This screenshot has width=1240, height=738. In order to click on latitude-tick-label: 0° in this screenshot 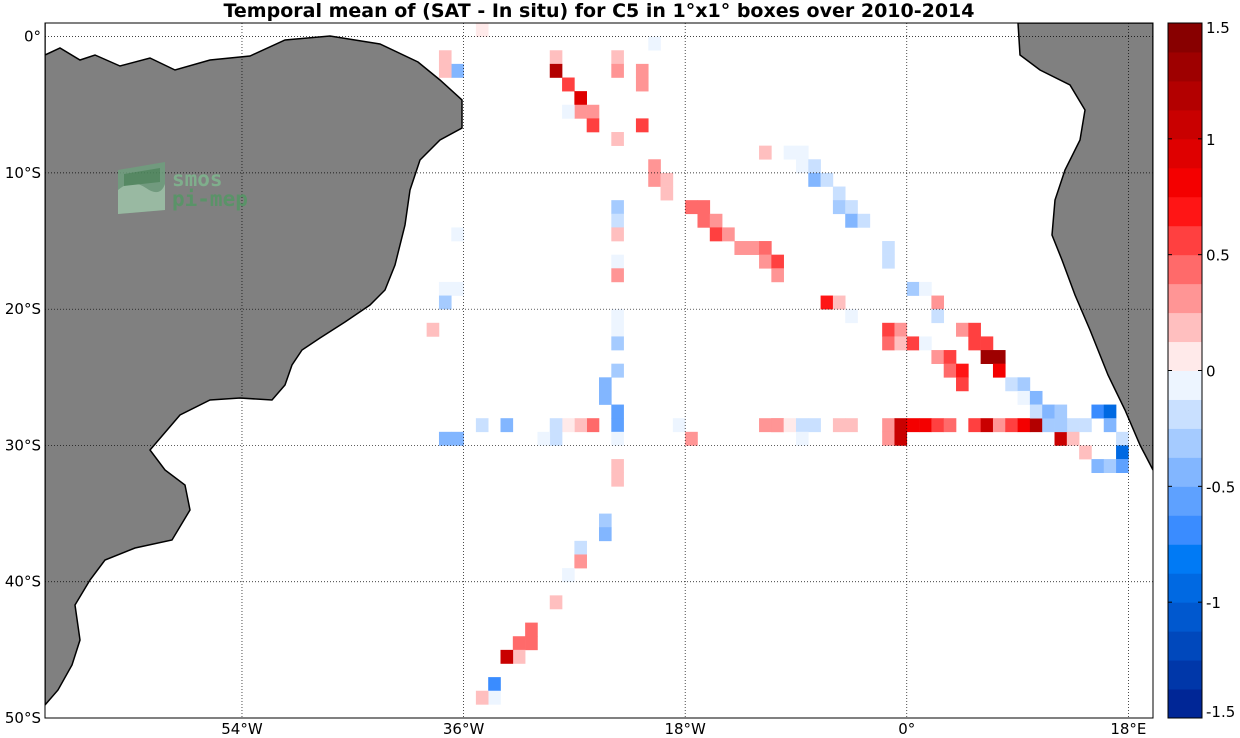, I will do `click(32, 37)`.